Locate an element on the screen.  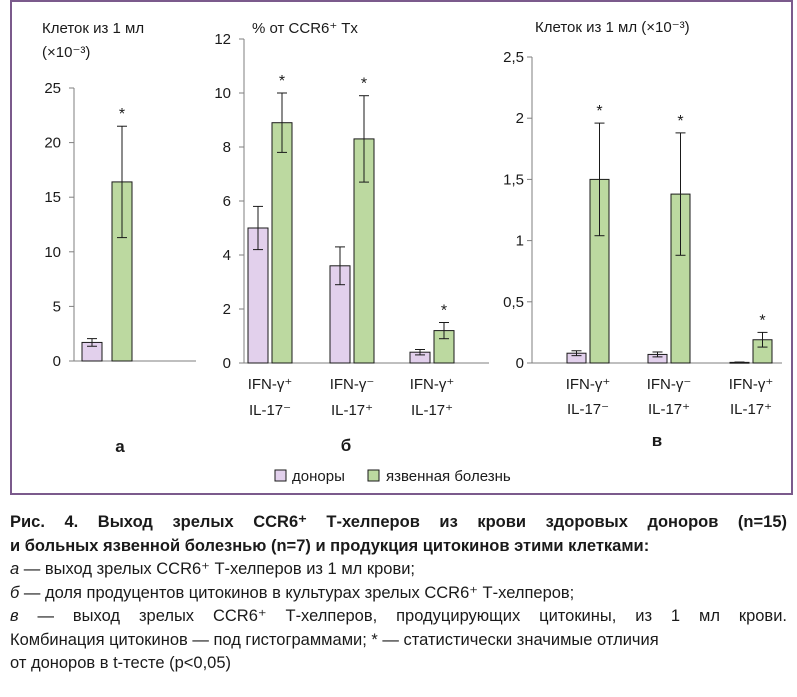
y-tick-label-3-0: 0 is located at coordinates (520, 363).